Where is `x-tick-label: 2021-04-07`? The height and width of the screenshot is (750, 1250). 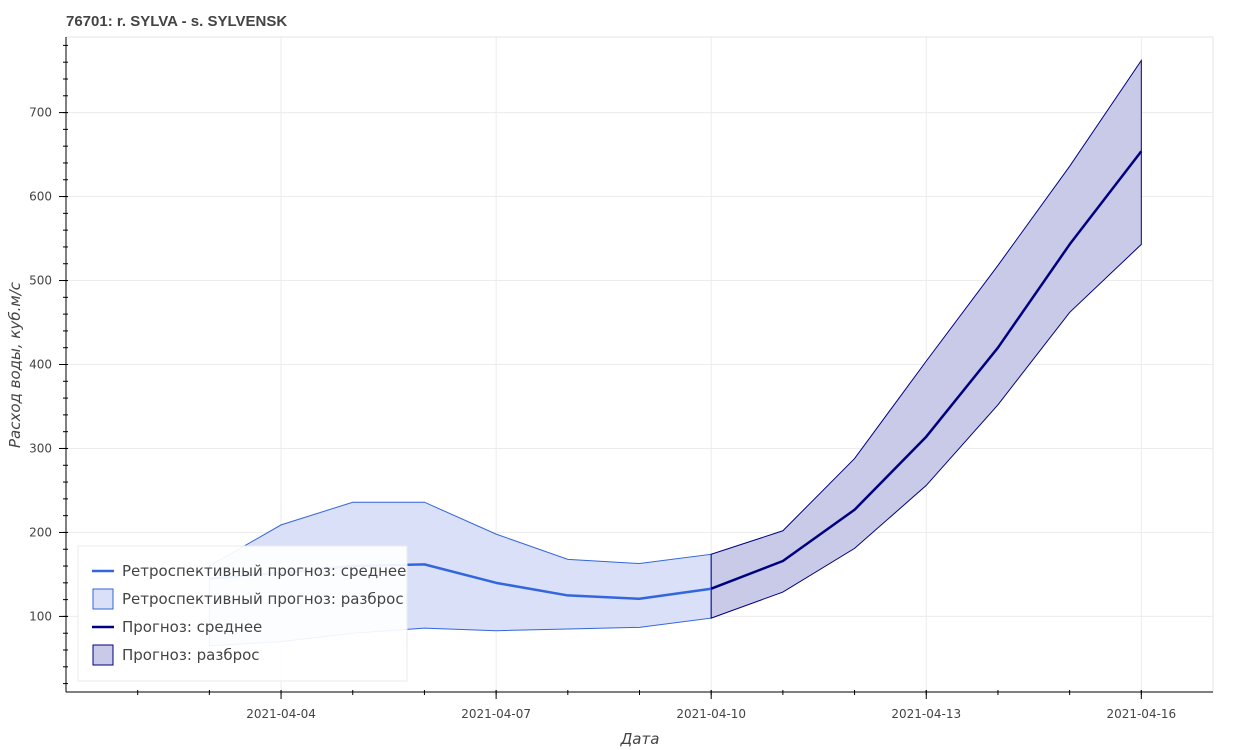 x-tick-label: 2021-04-07 is located at coordinates (496, 714).